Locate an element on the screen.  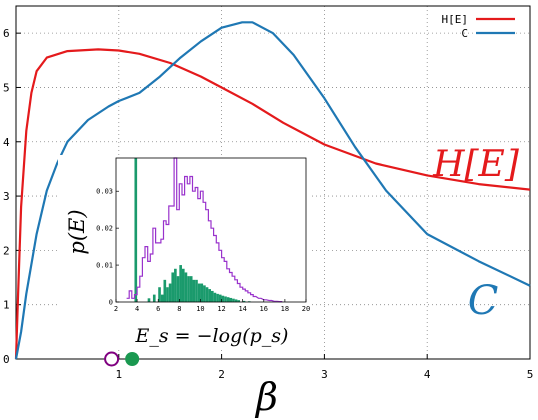
x-tick-label: 5 is located at coordinates (530, 374).